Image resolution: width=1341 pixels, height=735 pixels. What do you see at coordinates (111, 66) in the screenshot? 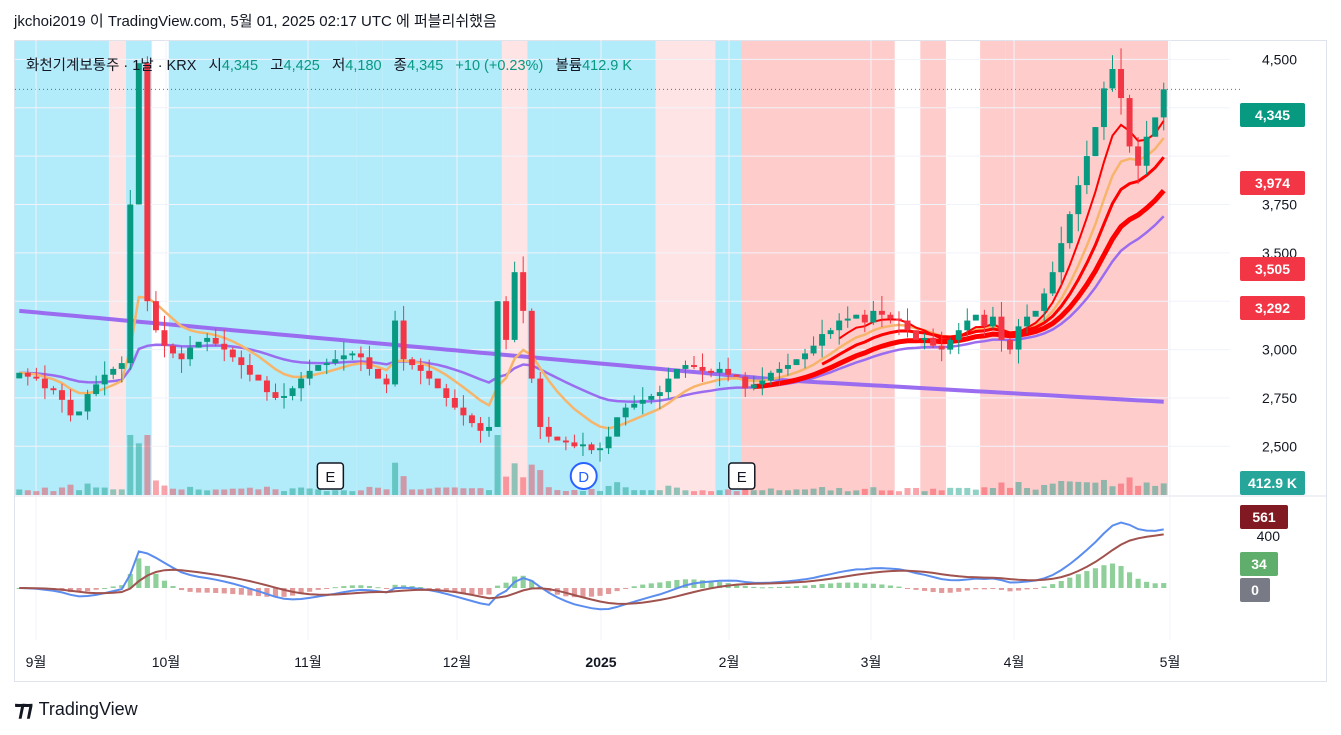
I see `symbol-name: 화천기계보통주 · 1날 · KRX` at bounding box center [111, 66].